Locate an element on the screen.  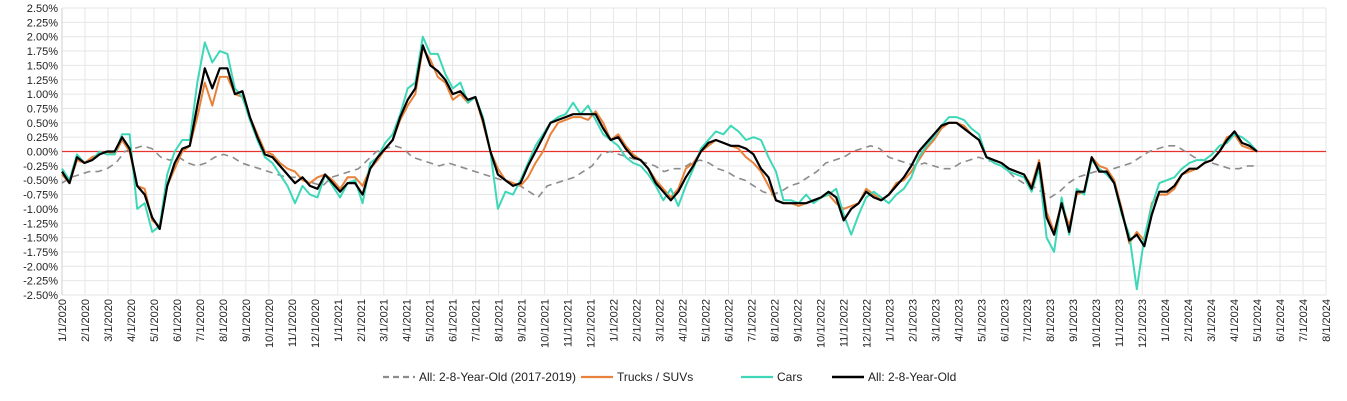
x-tick-label: 11/1/2022 is located at coordinates (844, 323).